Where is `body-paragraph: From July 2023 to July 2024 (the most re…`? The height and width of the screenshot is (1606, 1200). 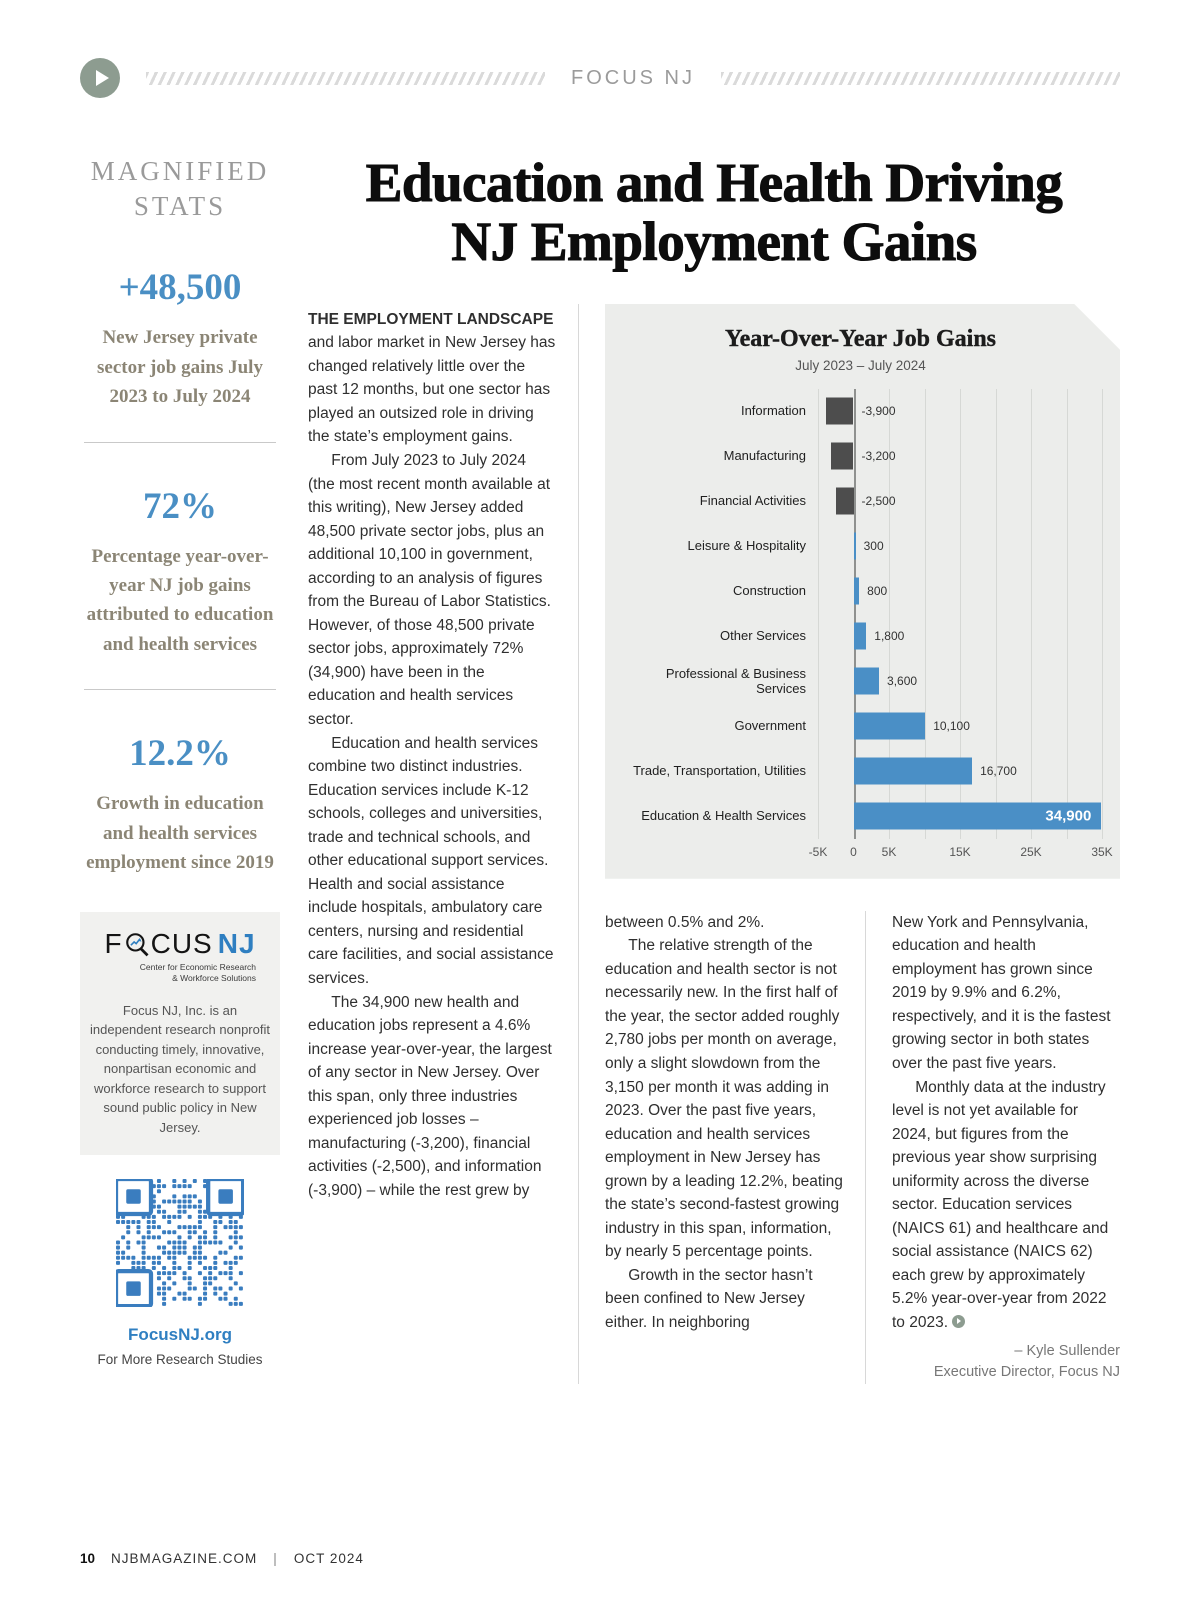
body-paragraph: From July 2023 to July 2024 (the most re… is located at coordinates (429, 589).